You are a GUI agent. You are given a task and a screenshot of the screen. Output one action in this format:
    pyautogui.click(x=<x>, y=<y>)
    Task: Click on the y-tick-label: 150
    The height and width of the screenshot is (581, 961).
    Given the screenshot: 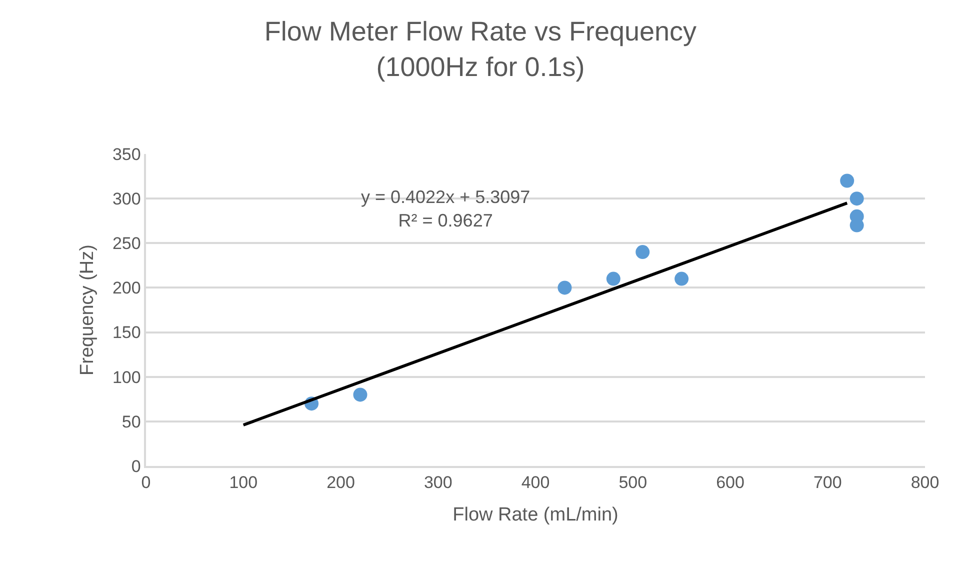 What is the action you would take?
    pyautogui.click(x=126, y=332)
    